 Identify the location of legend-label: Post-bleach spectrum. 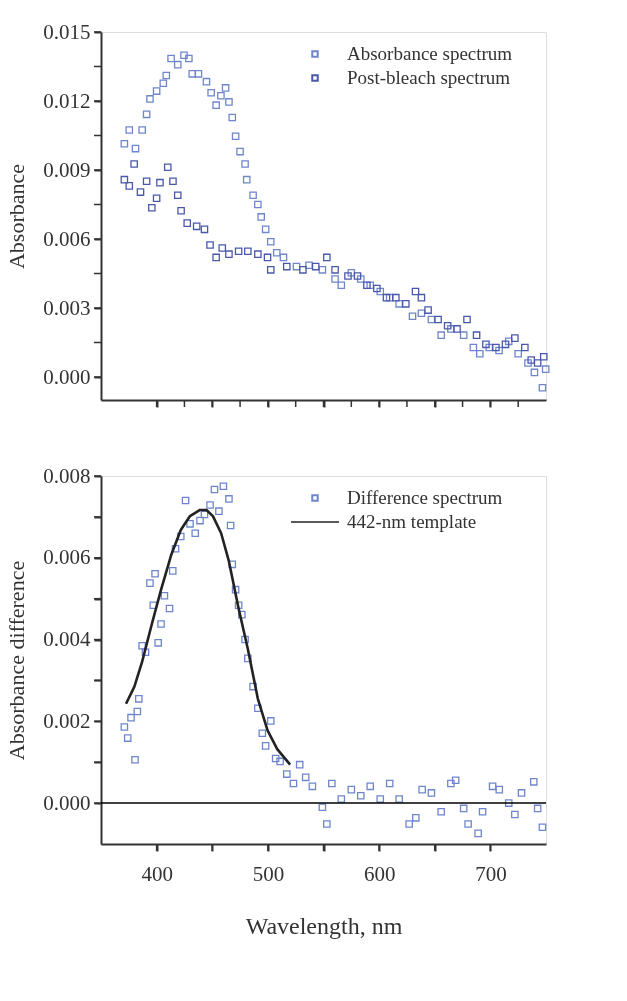
(429, 77).